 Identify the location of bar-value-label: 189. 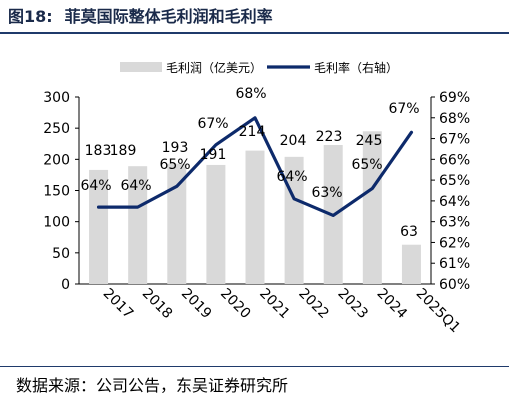
(123, 151).